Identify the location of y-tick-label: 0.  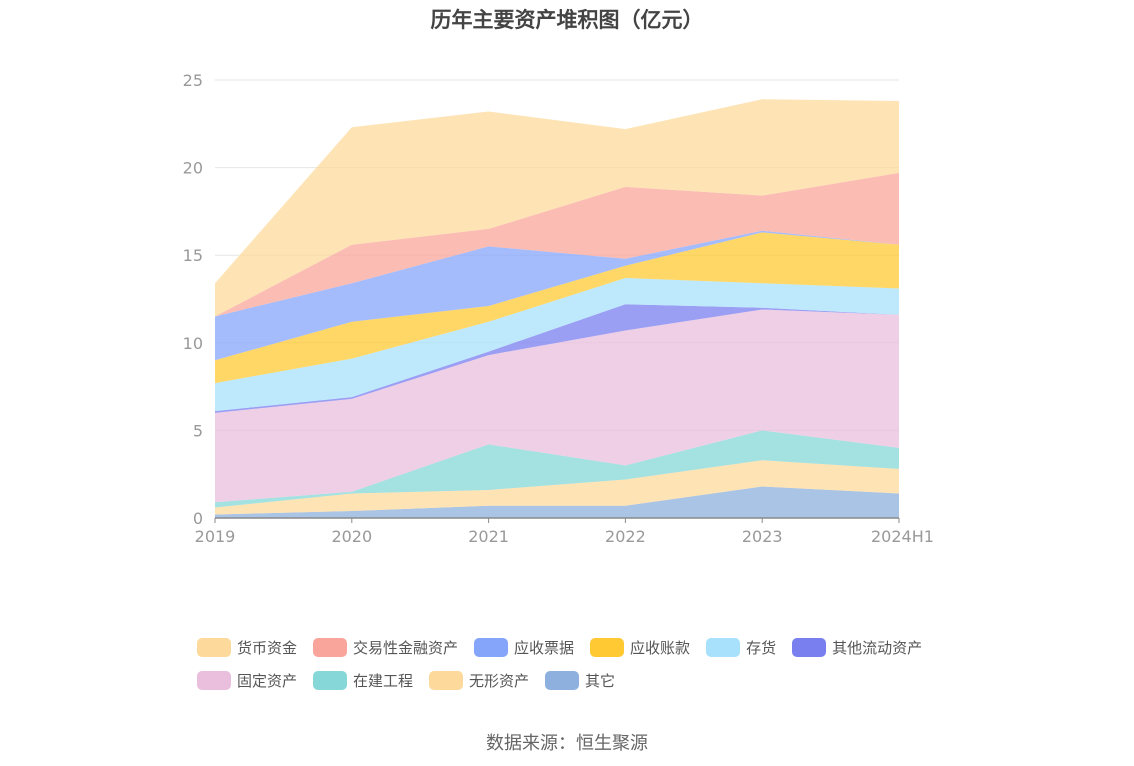
(198, 518).